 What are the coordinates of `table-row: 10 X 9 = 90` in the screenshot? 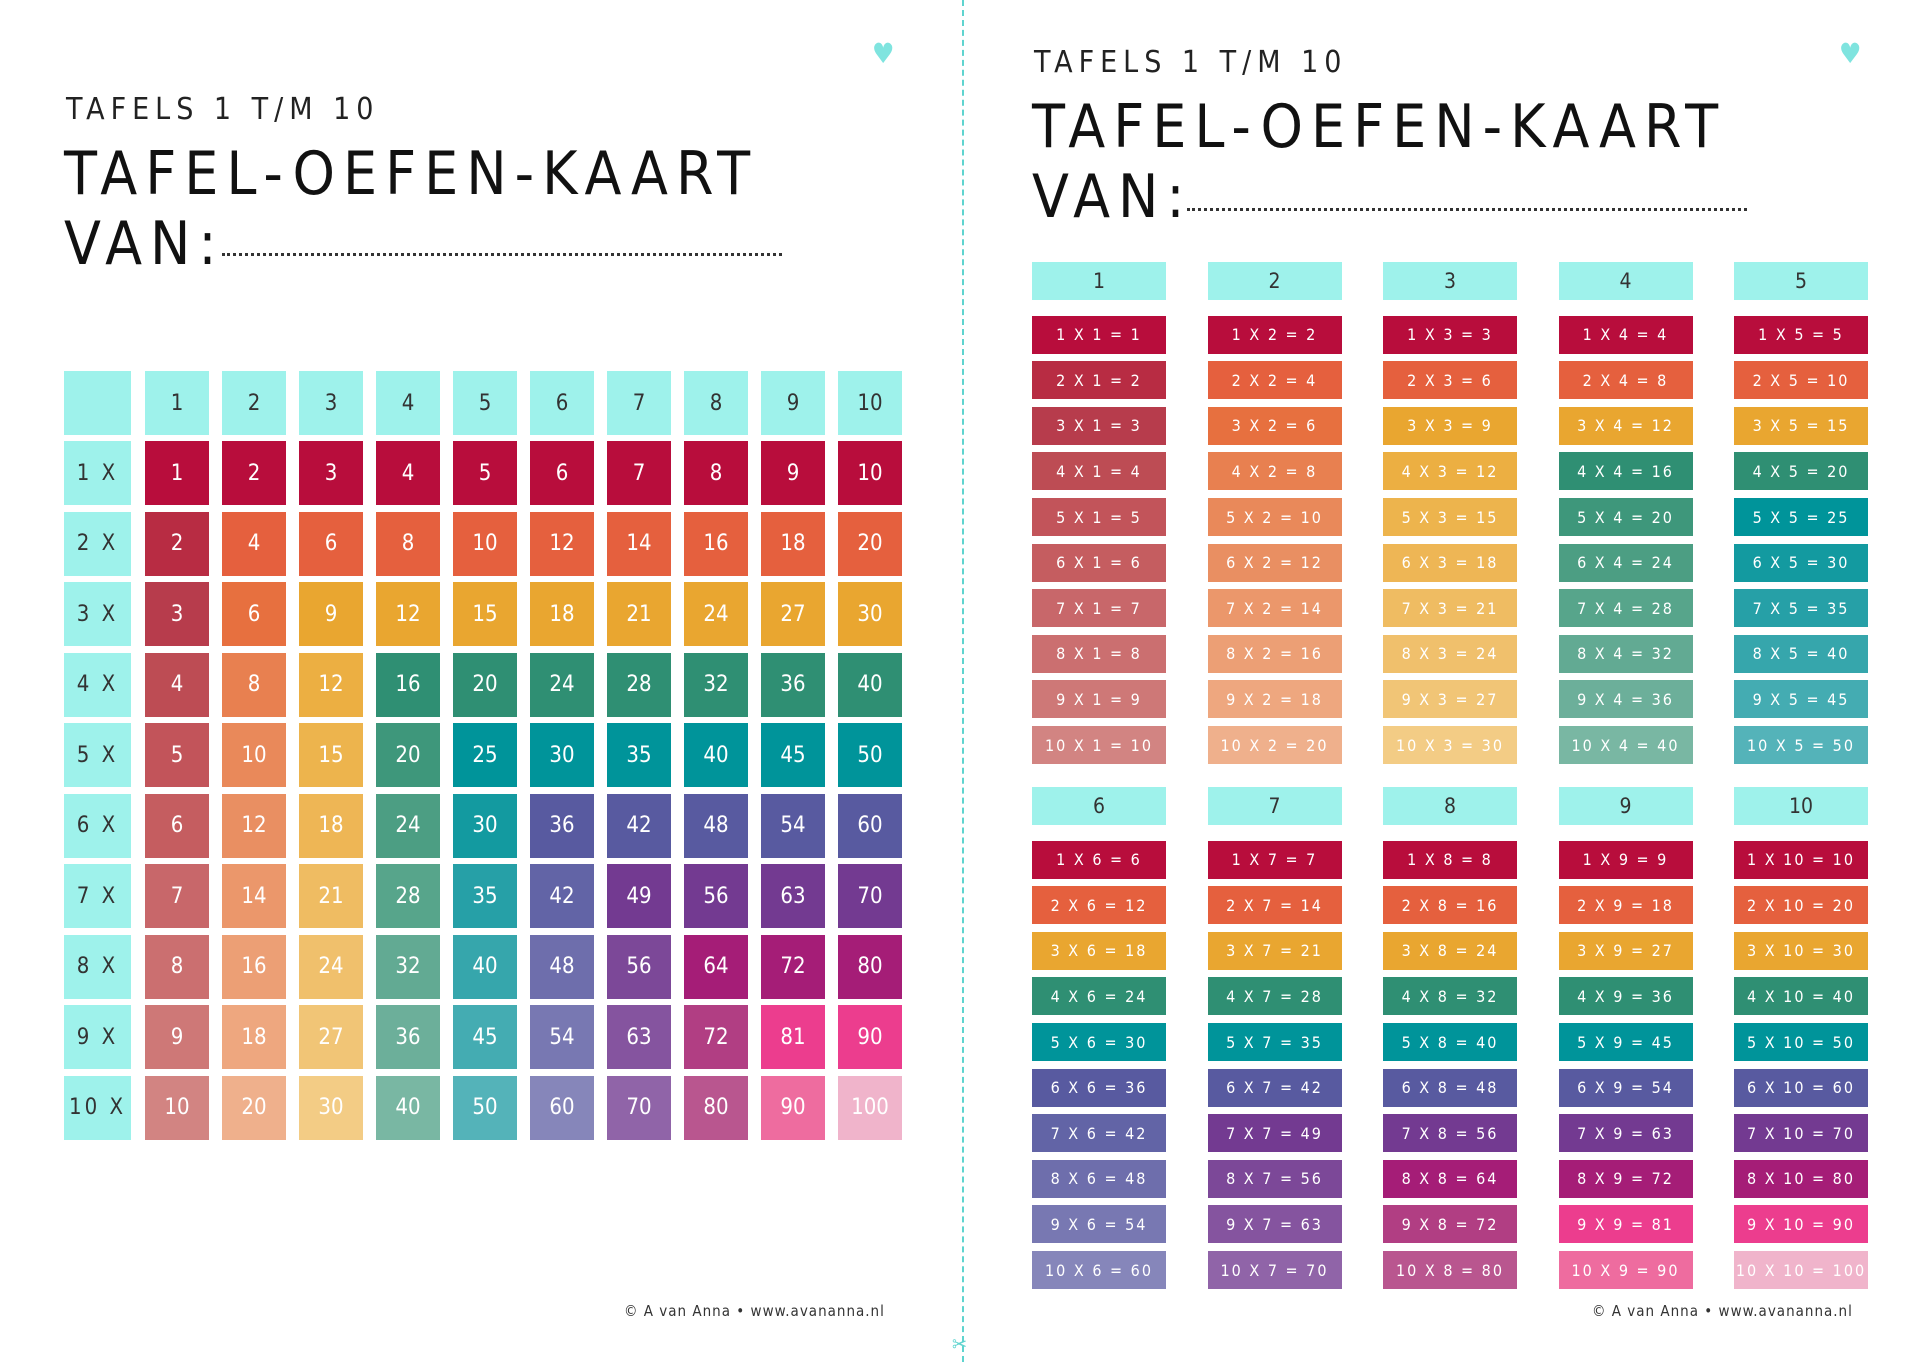 It's located at (1625, 1270).